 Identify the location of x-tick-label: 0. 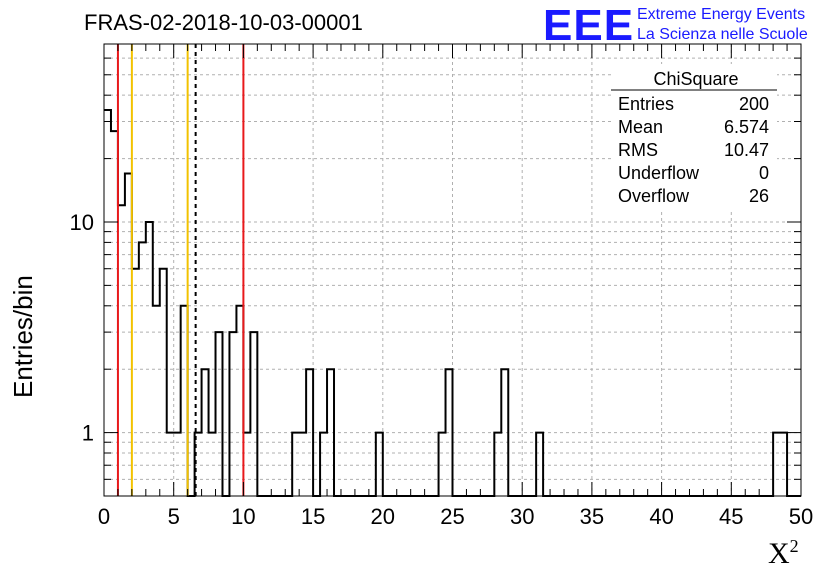
(104, 516).